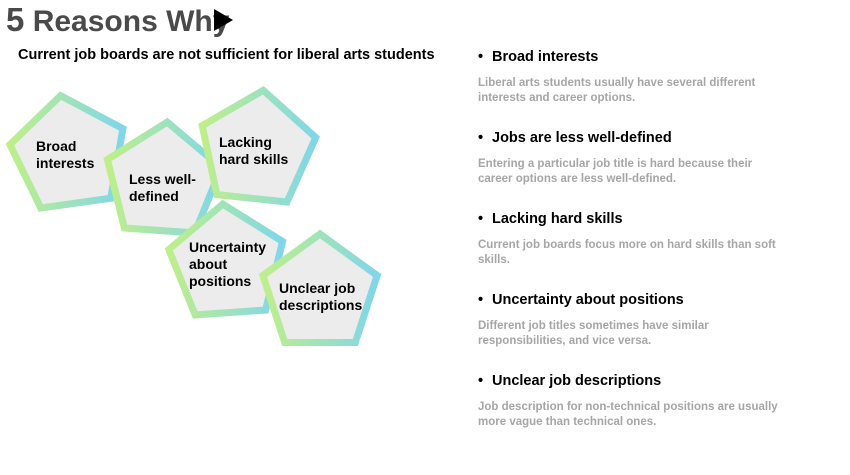 The height and width of the screenshot is (475, 850). What do you see at coordinates (154, 196) in the screenshot?
I see `pentagon-label-line: defined` at bounding box center [154, 196].